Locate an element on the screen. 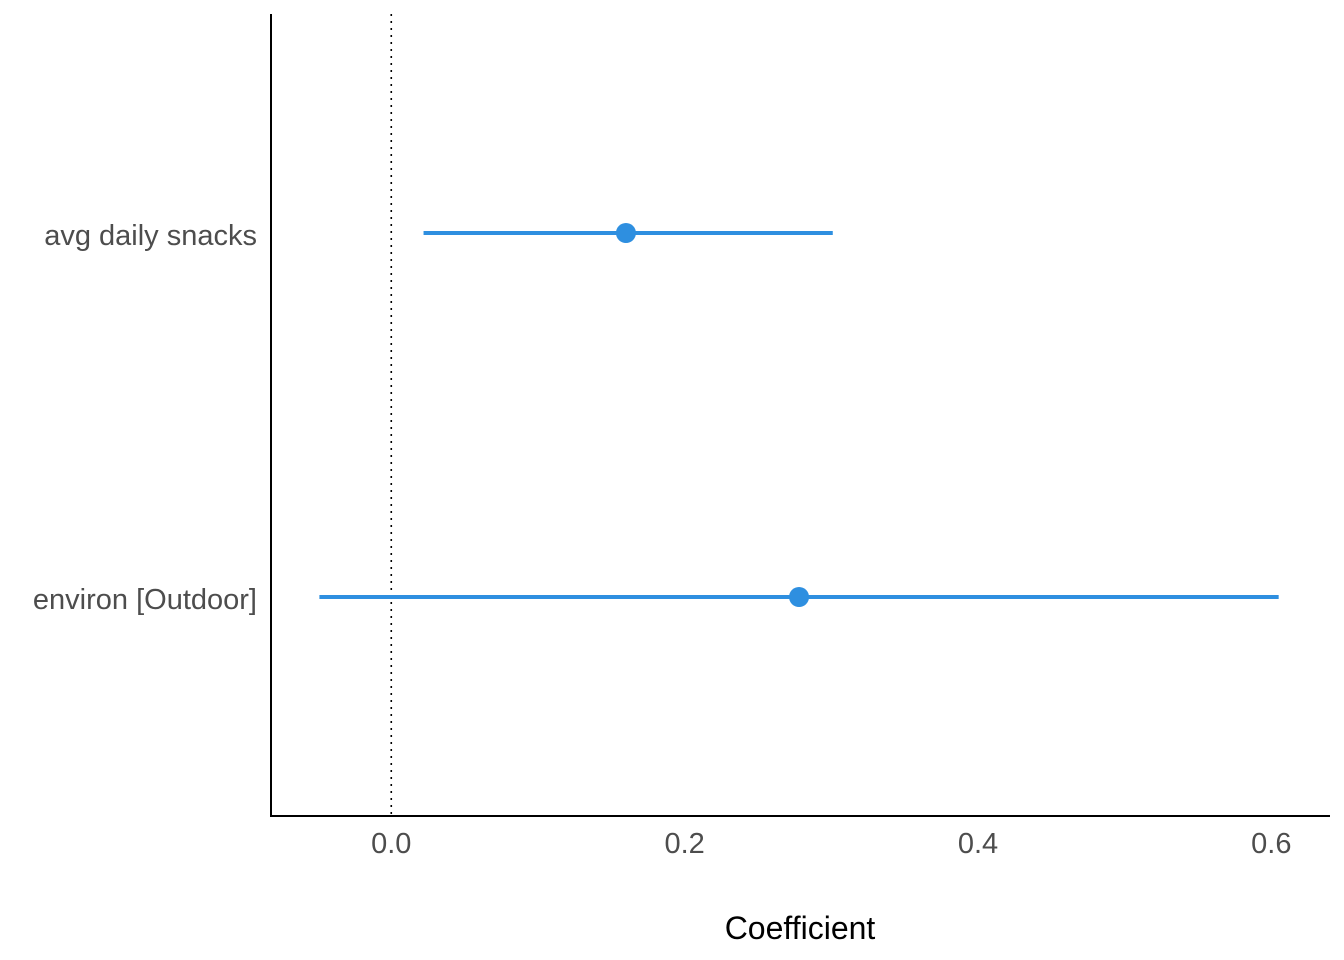 This screenshot has height=960, width=1344. term-labels: avg daily snacks environ [Outdoor] is located at coordinates (145, 418).